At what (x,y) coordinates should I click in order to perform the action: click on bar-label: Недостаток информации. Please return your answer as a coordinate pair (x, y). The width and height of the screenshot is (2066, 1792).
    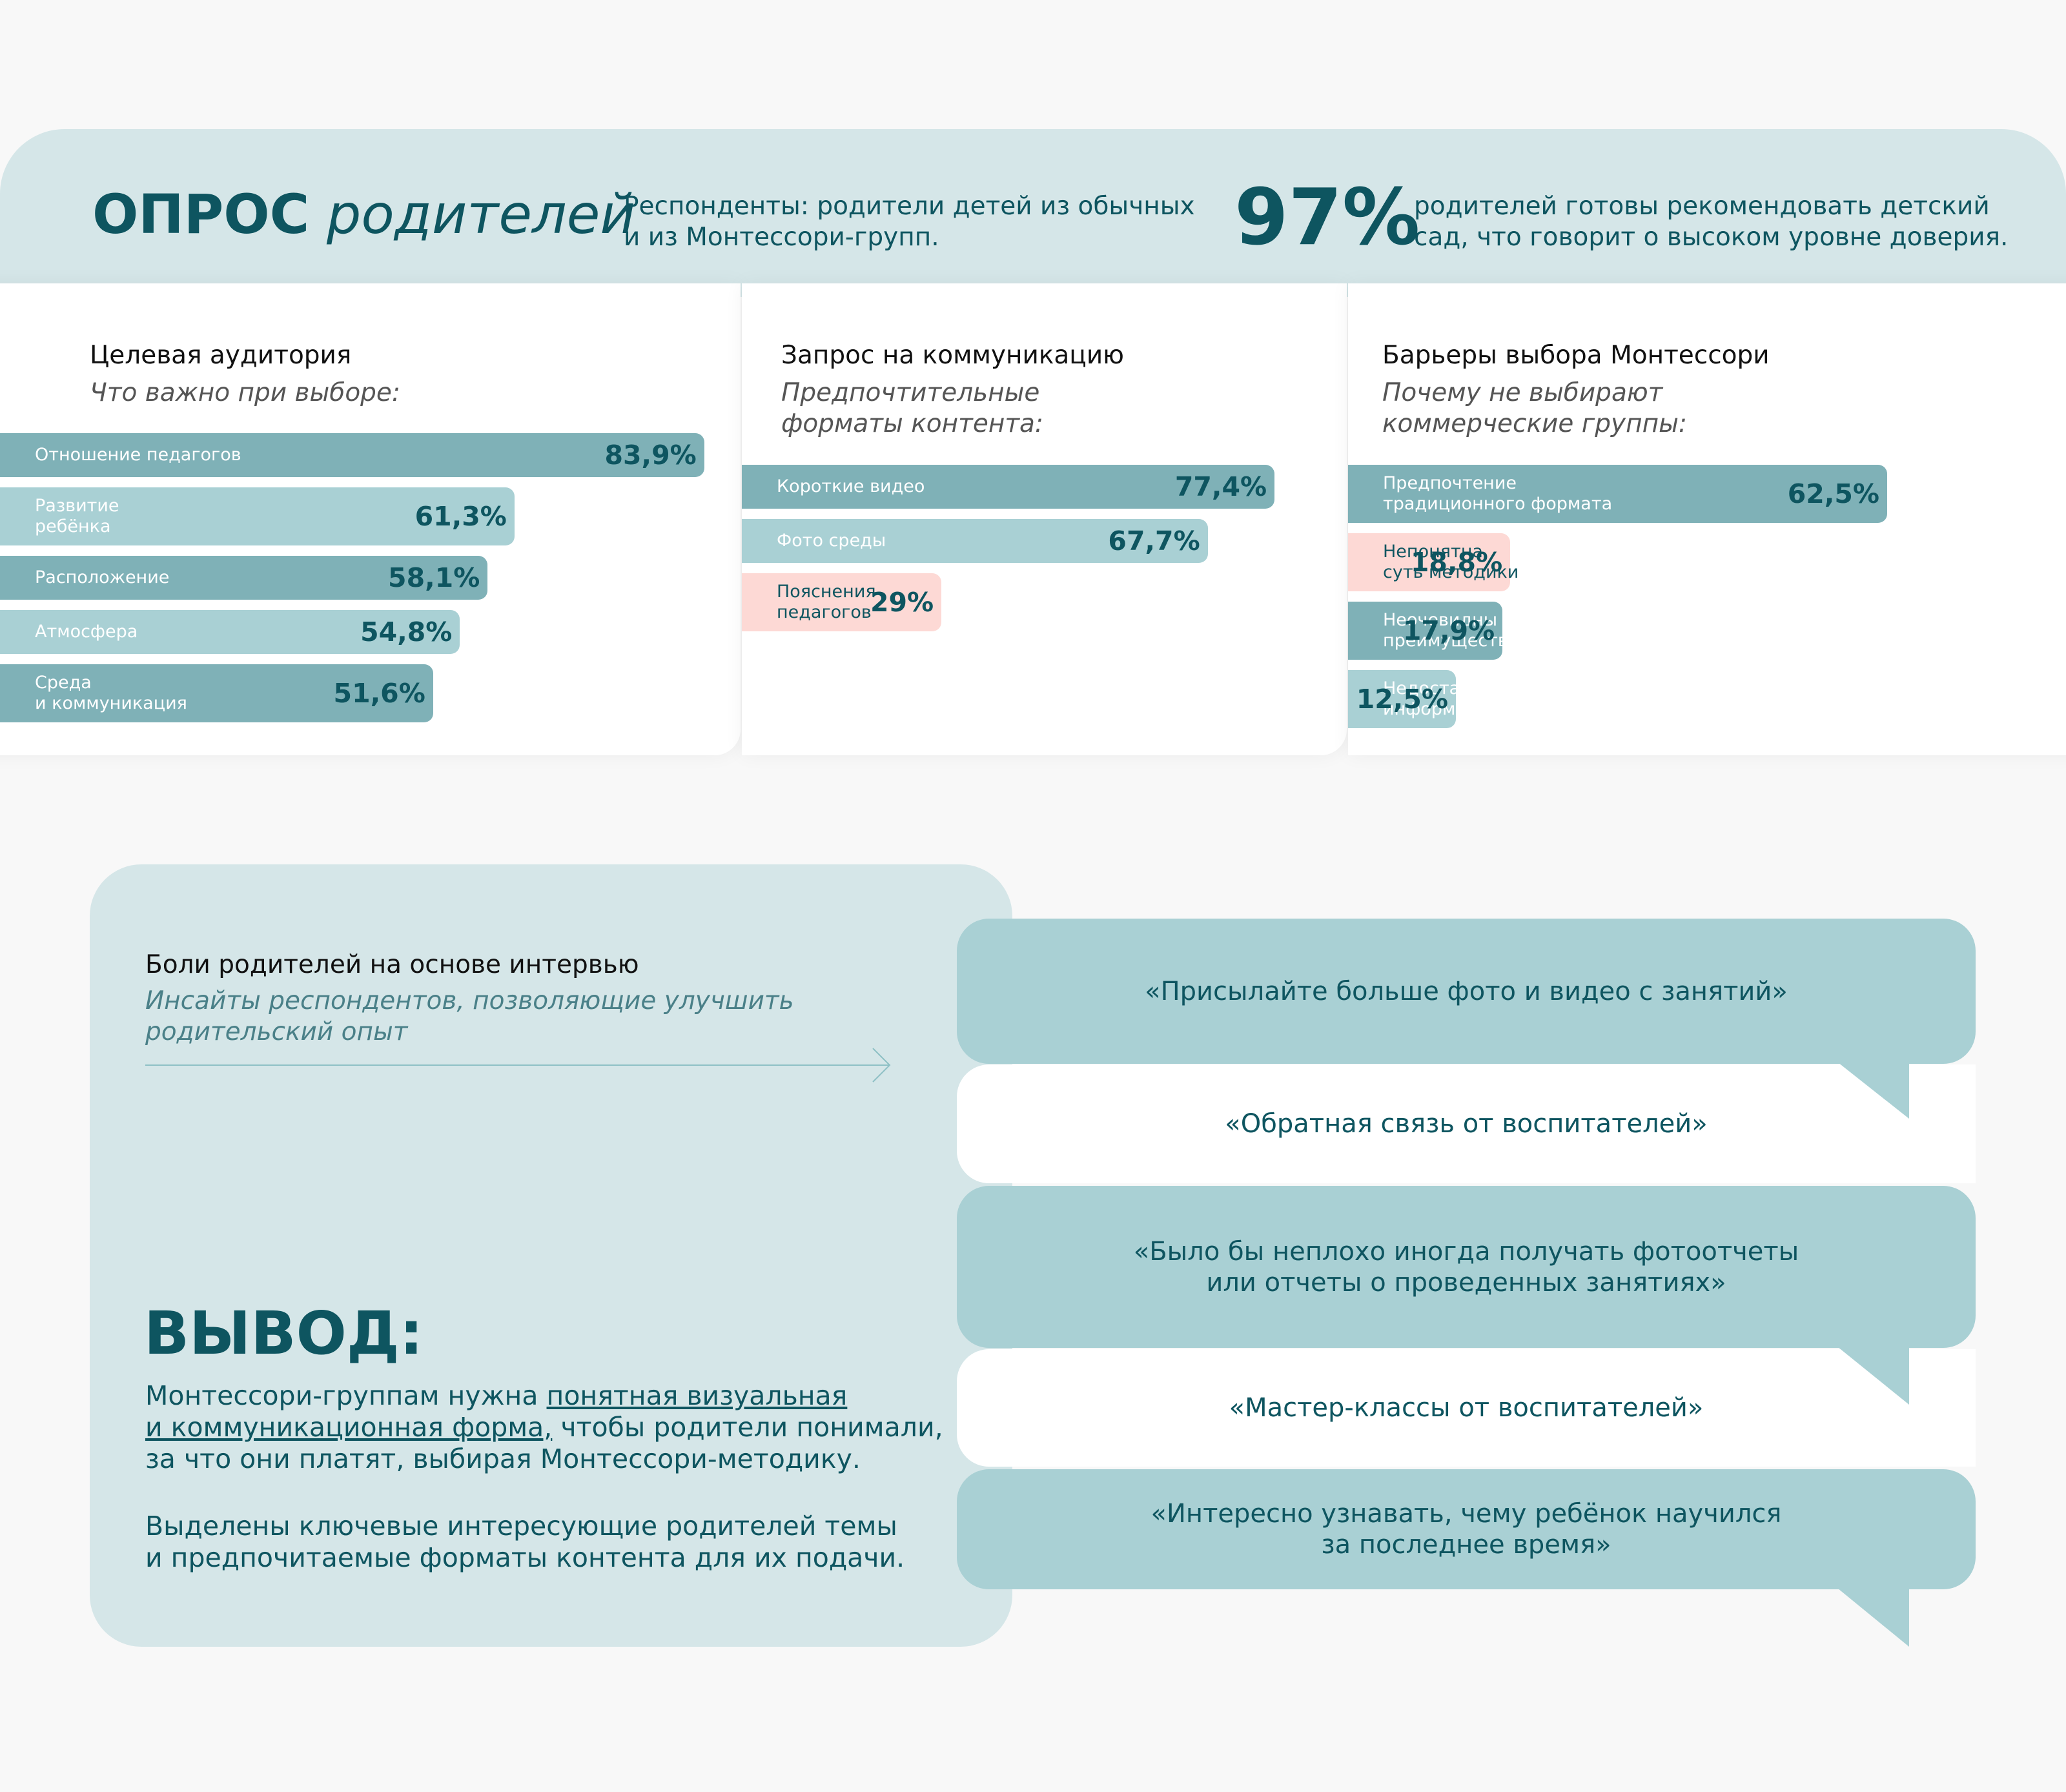
    Looking at the image, I should click on (1442, 698).